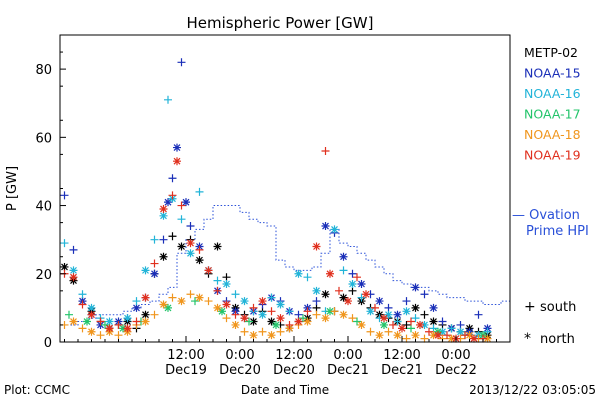  What do you see at coordinates (401, 355) in the screenshot?
I see `x-tick-time-4: 12:00` at bounding box center [401, 355].